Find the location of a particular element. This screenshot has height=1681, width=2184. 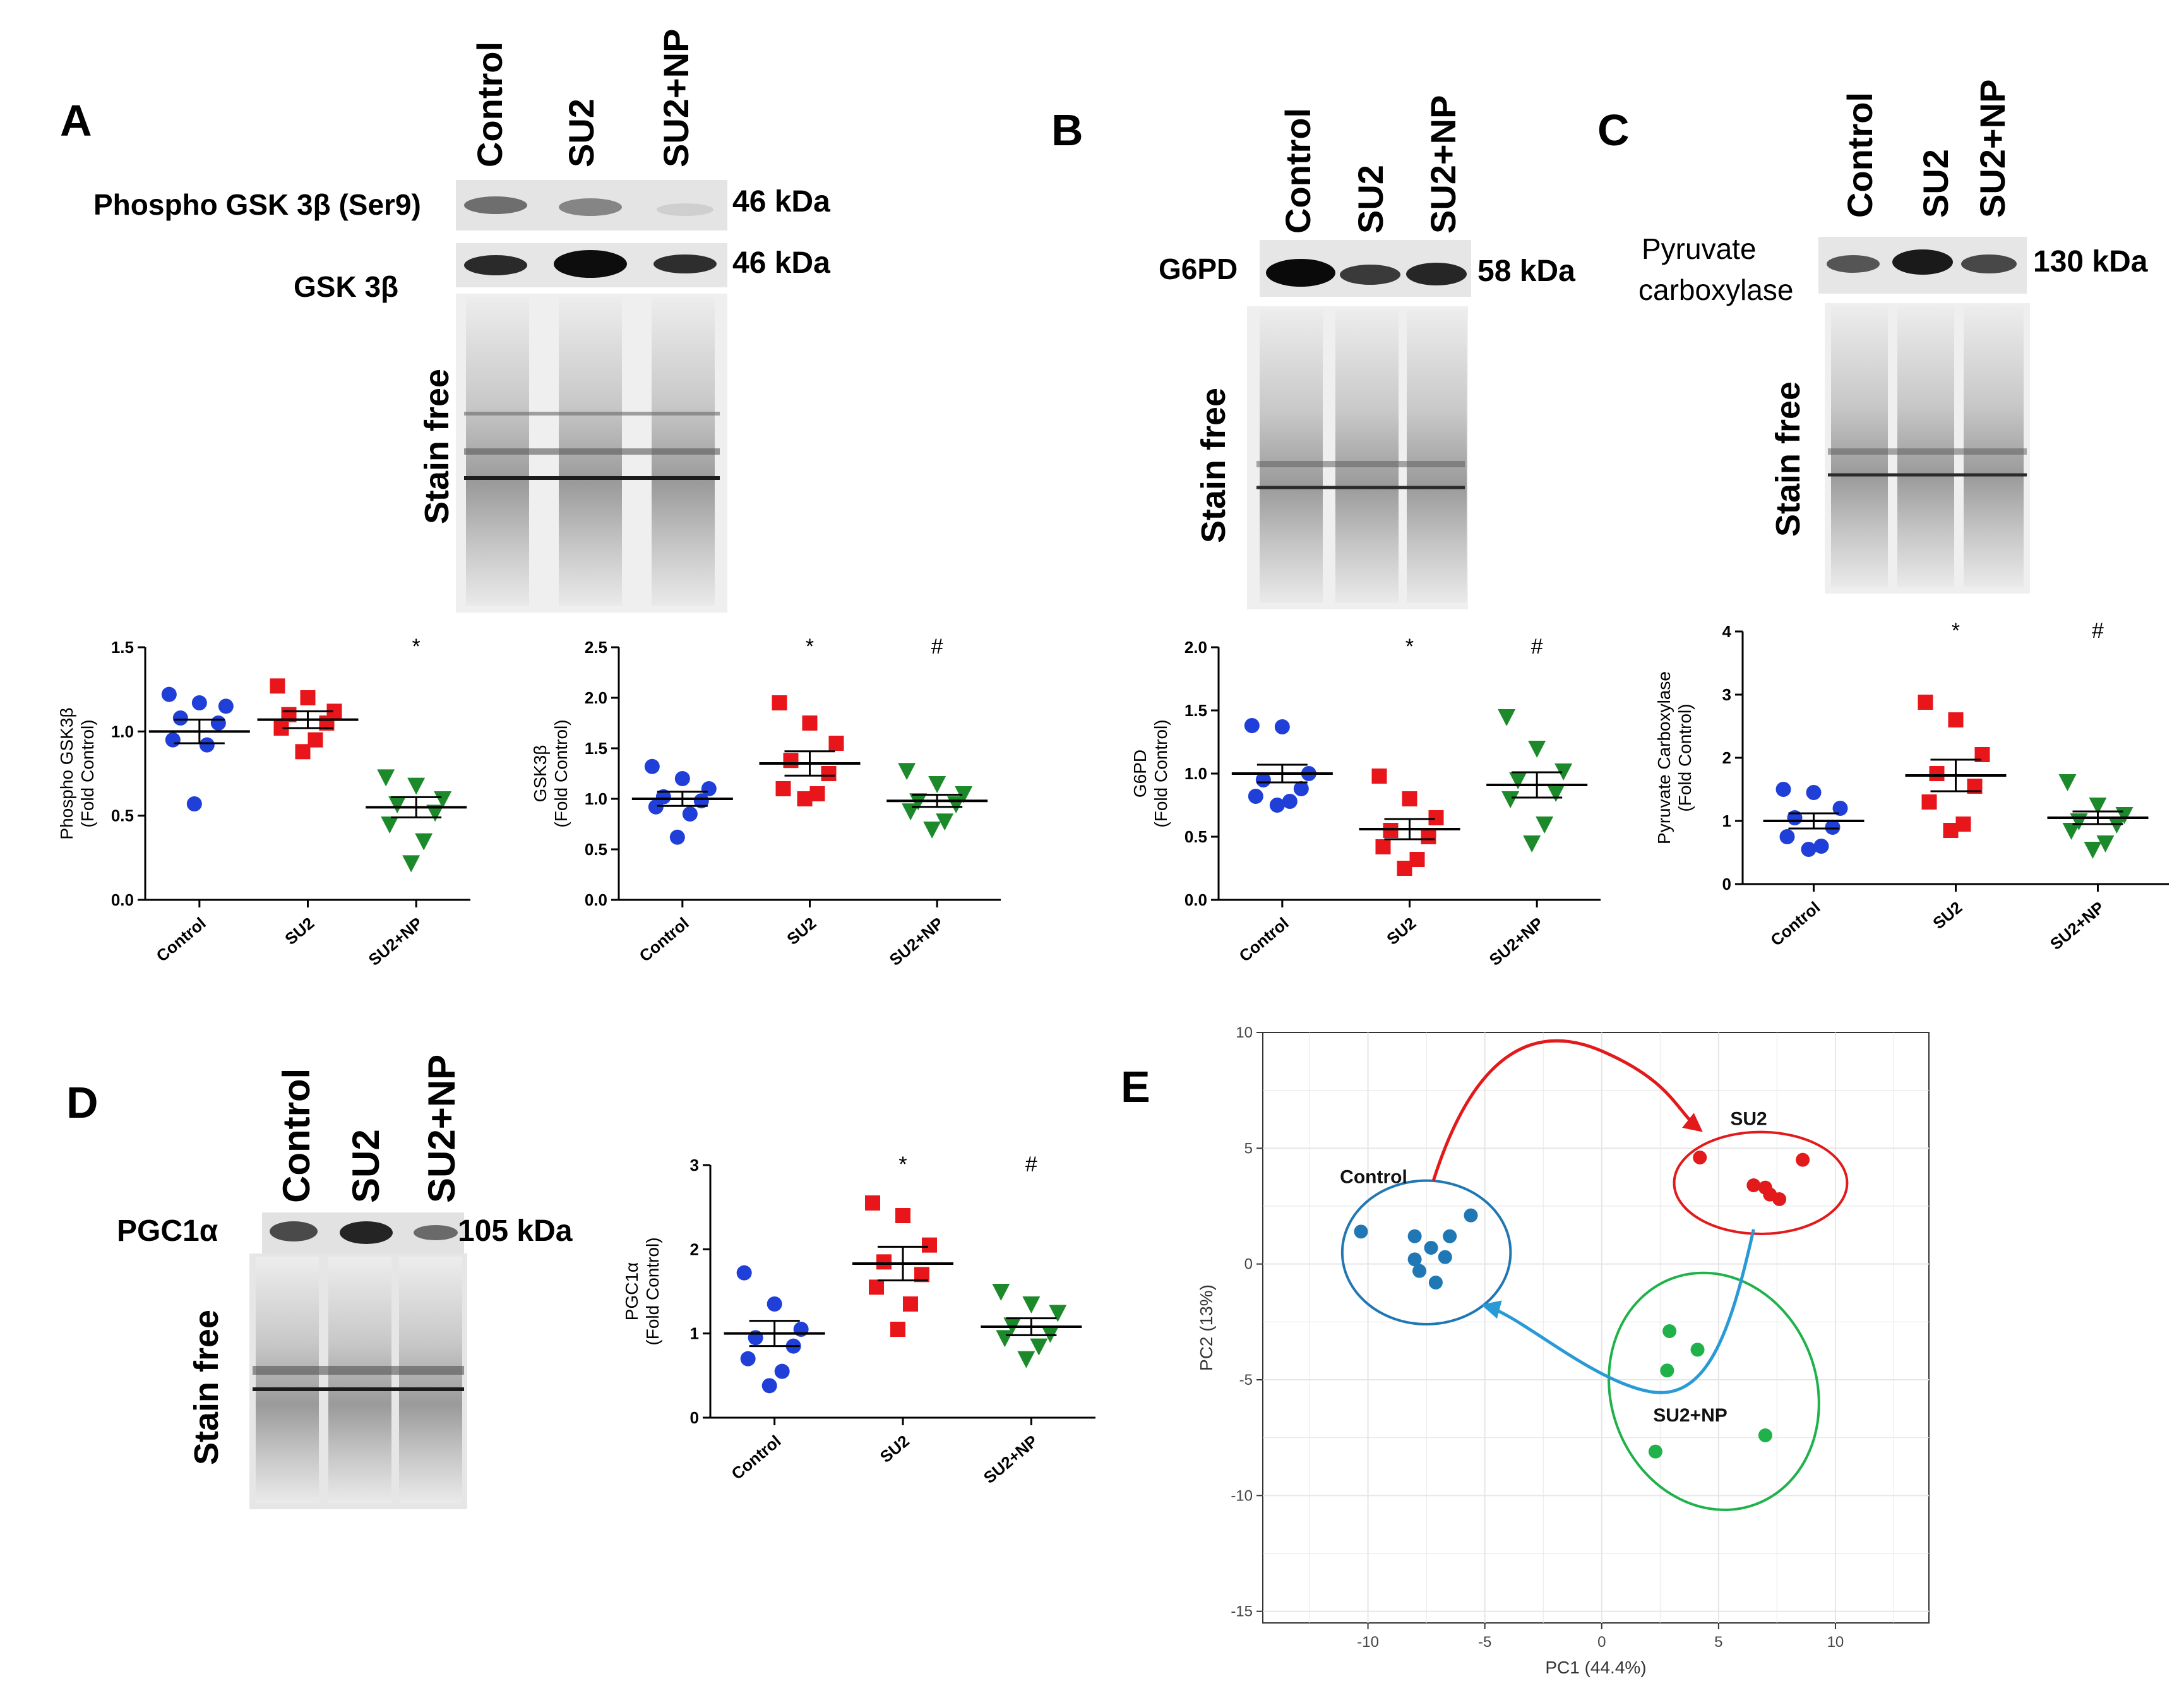

stain-free-label-c: Stain free is located at coordinates (1788, 459).